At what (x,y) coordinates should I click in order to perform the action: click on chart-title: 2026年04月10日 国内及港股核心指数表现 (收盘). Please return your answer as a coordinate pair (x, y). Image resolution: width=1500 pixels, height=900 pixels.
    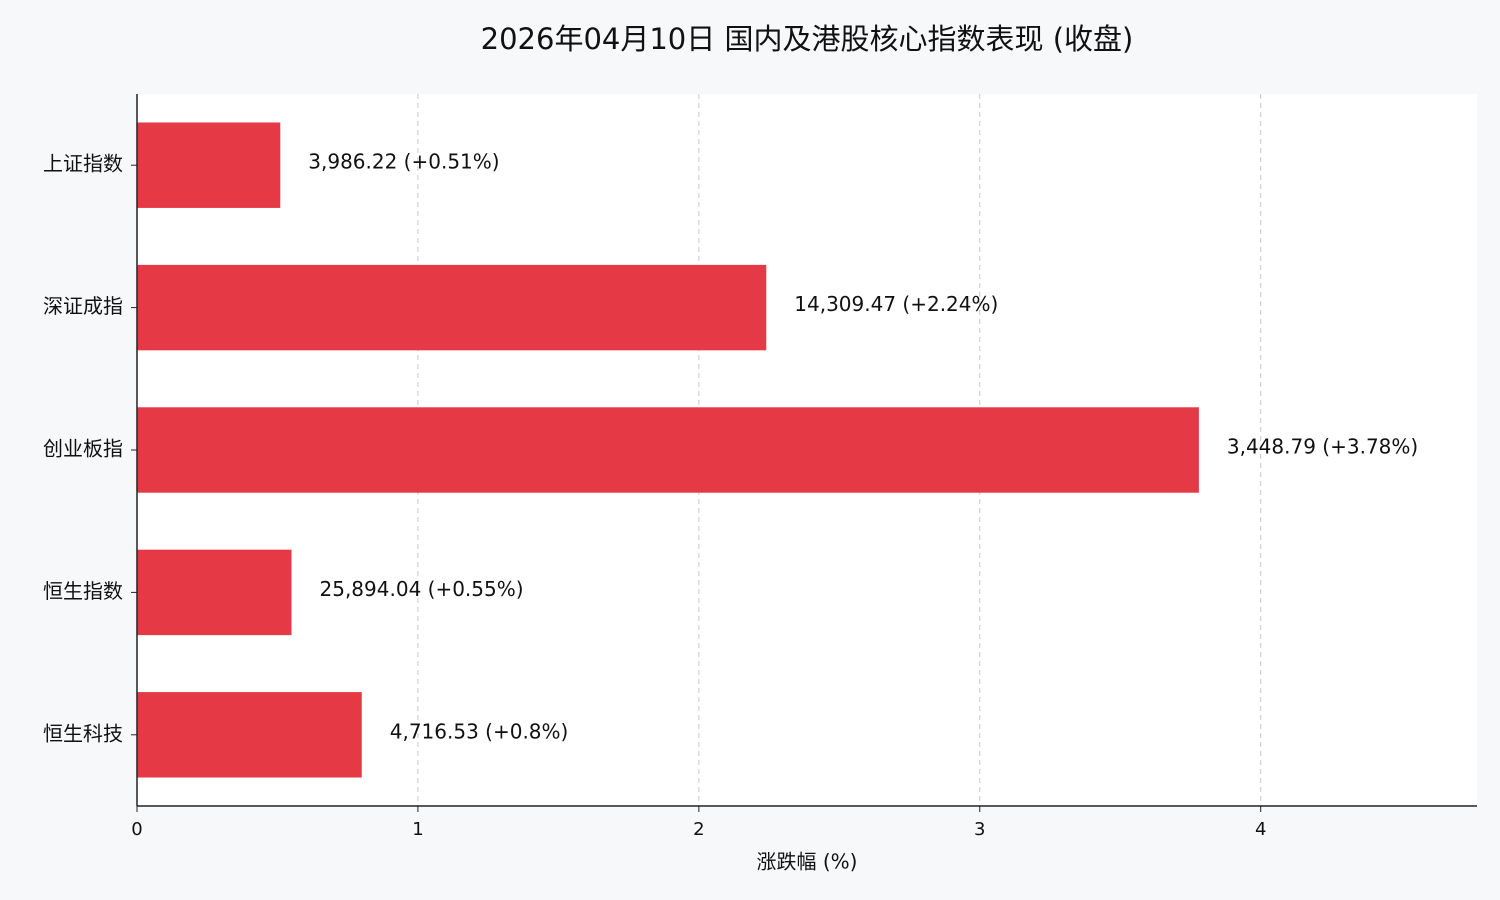
    Looking at the image, I should click on (807, 39).